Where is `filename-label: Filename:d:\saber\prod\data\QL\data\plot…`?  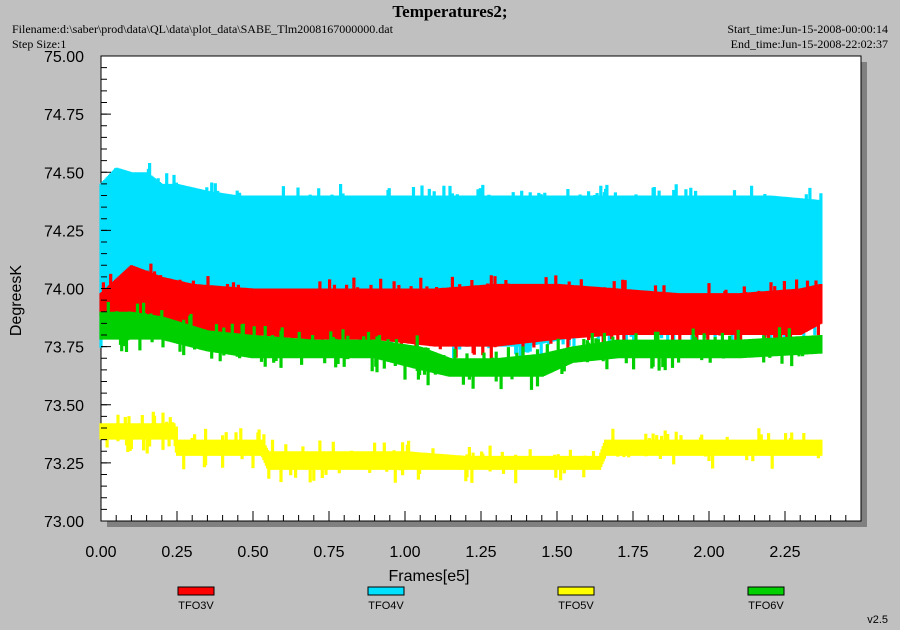 filename-label: Filename:d:\saber\prod\data\QL\data\plot… is located at coordinates (202, 29).